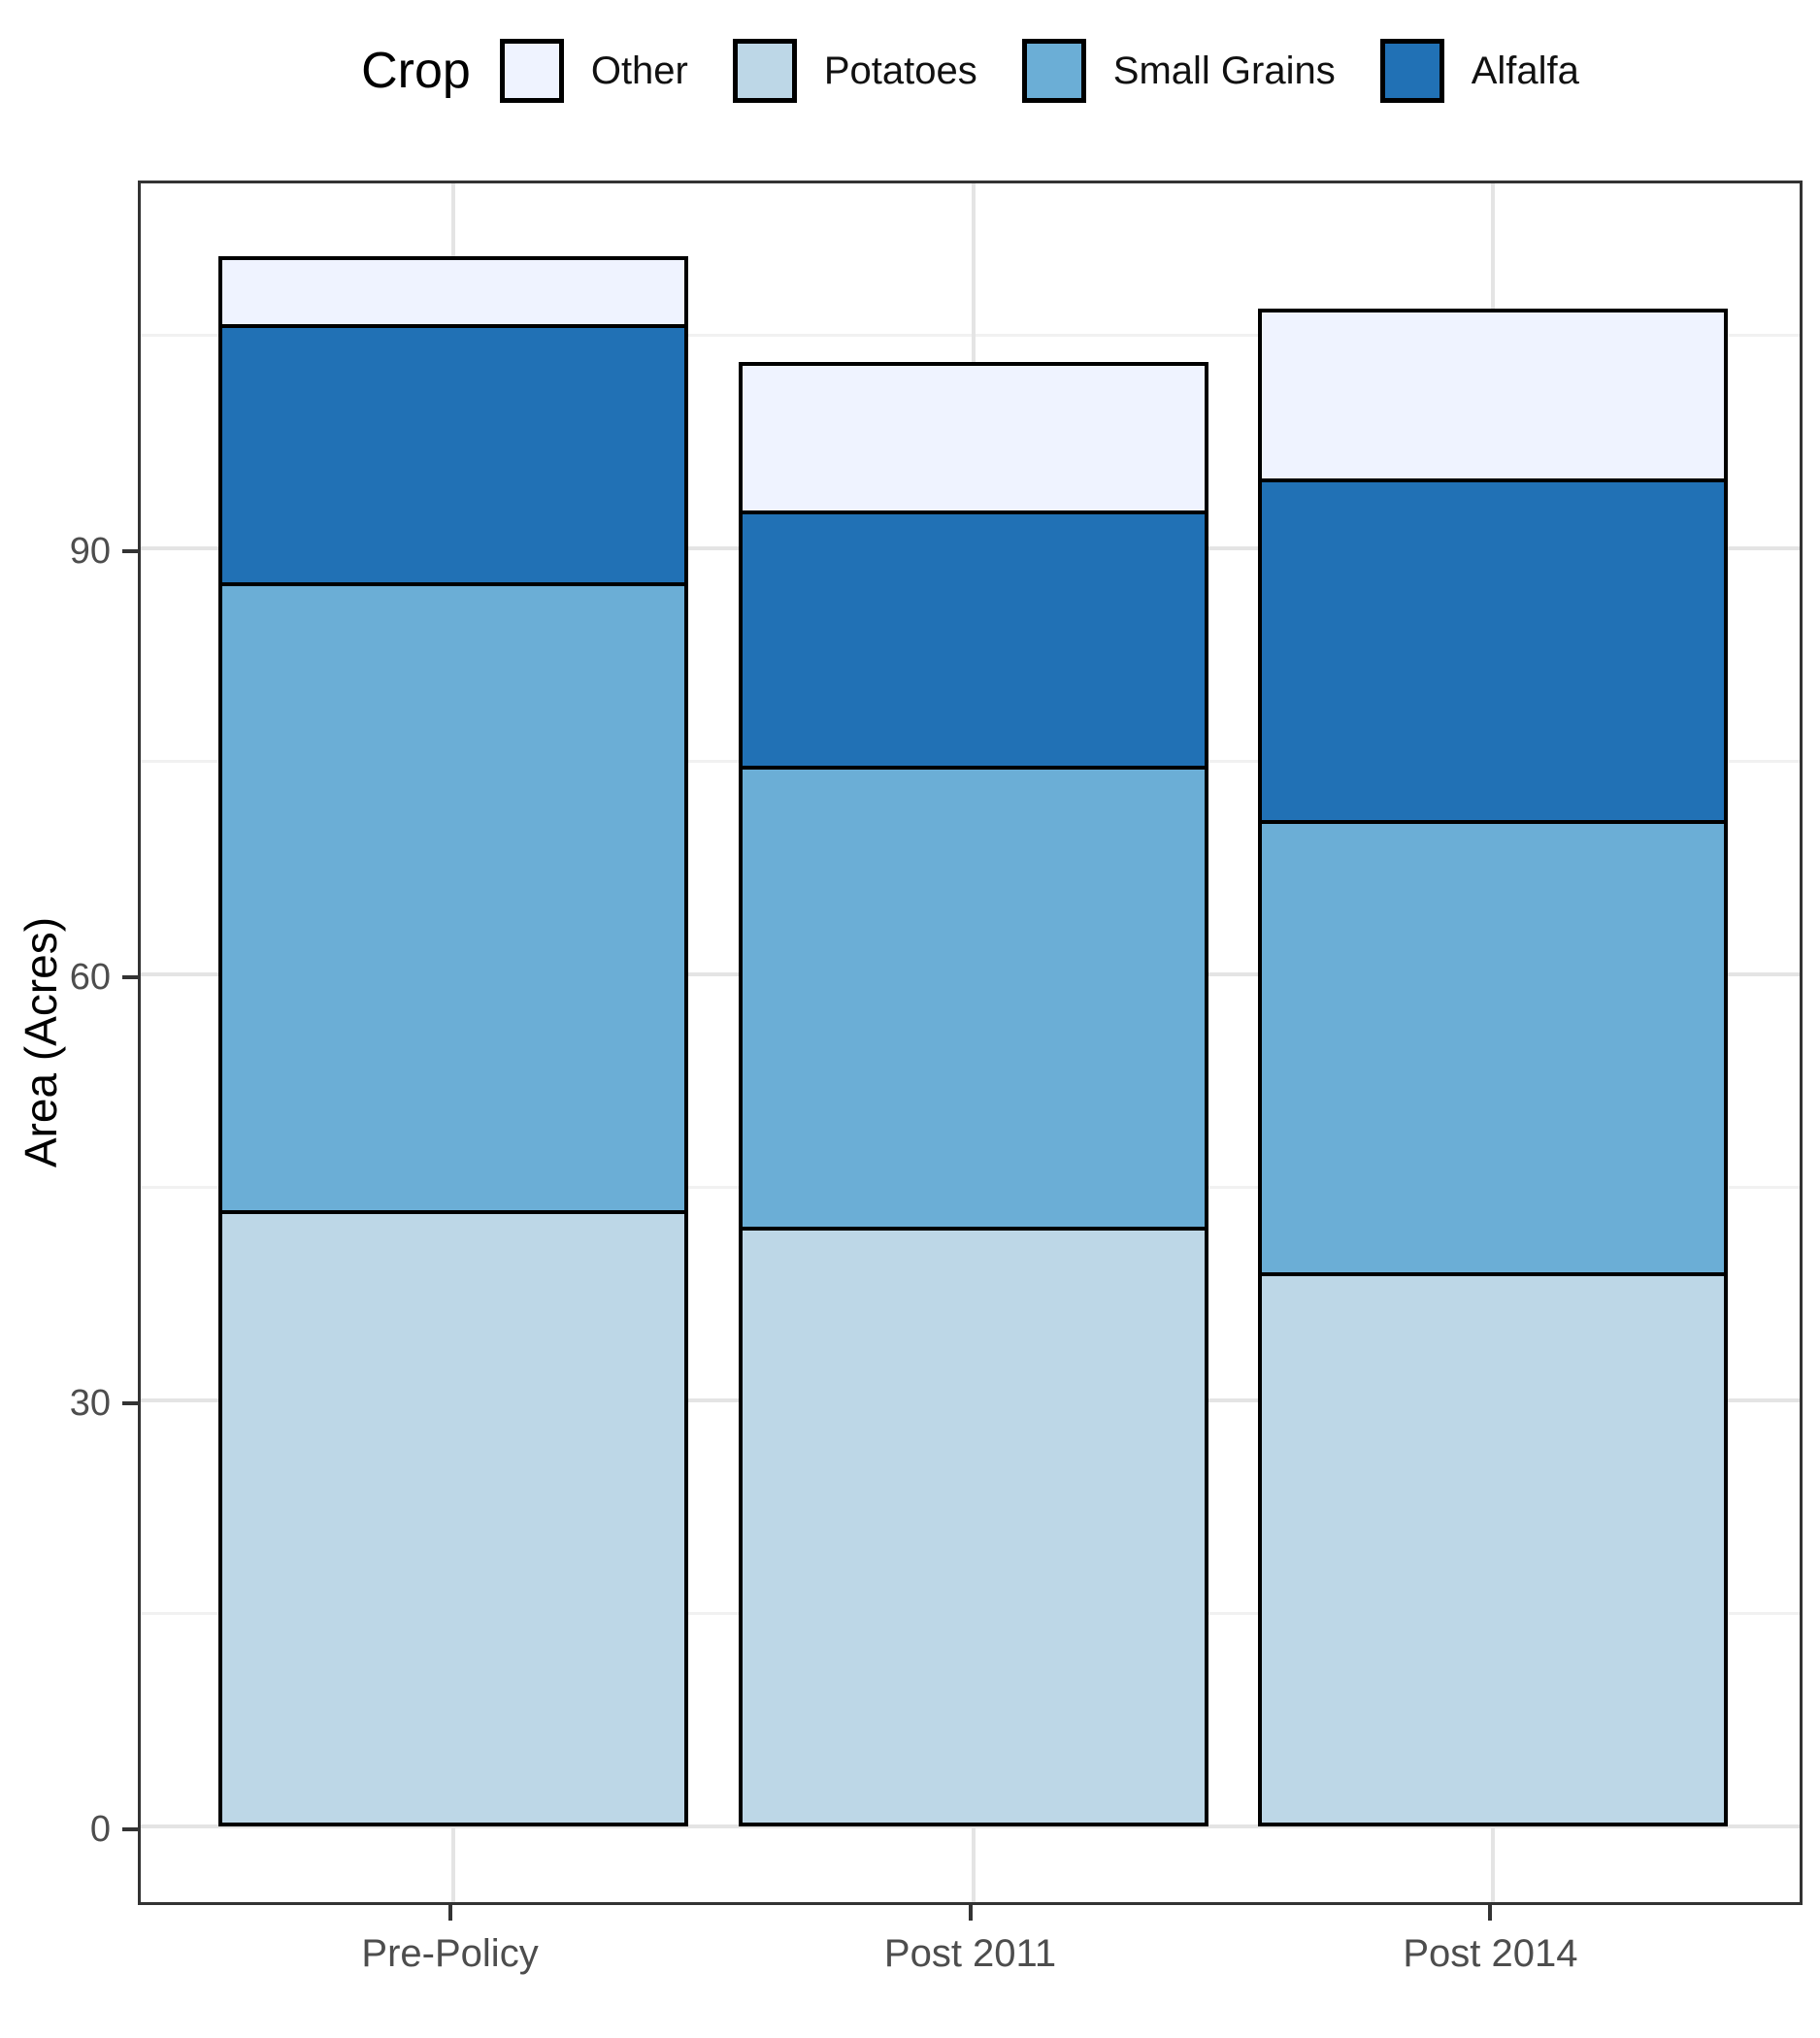 Image resolution: width=1820 pixels, height=2038 pixels. I want to click on y-tick-label-30: 30, so click(90, 1403).